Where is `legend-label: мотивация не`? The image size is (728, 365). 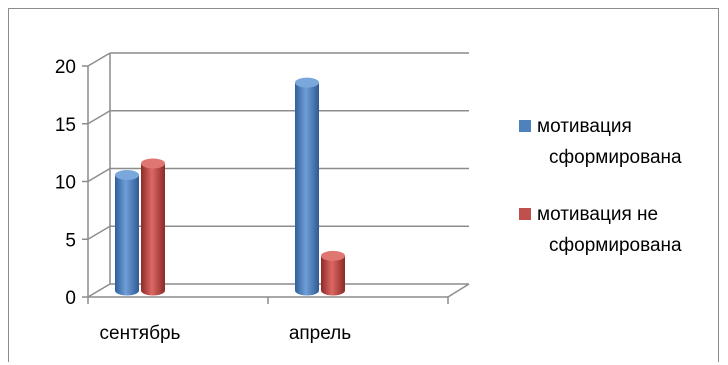
legend-label: мотивация не is located at coordinates (597, 214).